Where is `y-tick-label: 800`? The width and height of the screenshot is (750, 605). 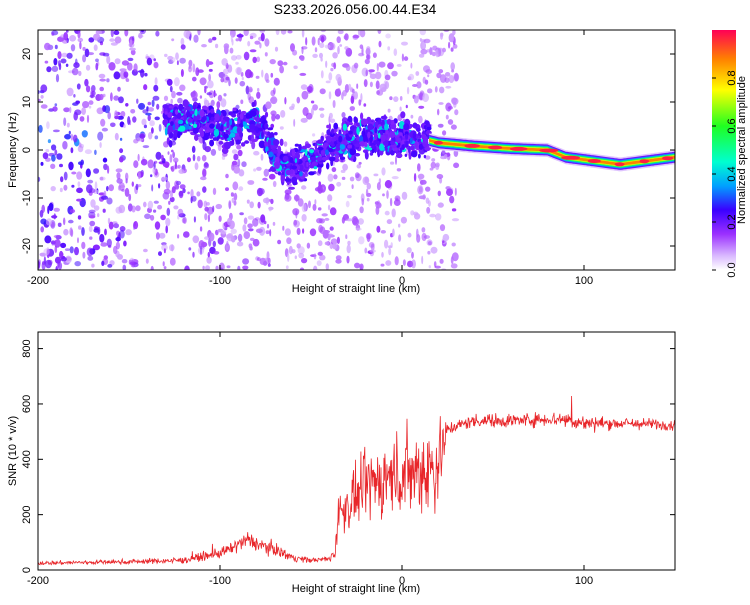 y-tick-label: 800 is located at coordinates (27, 348).